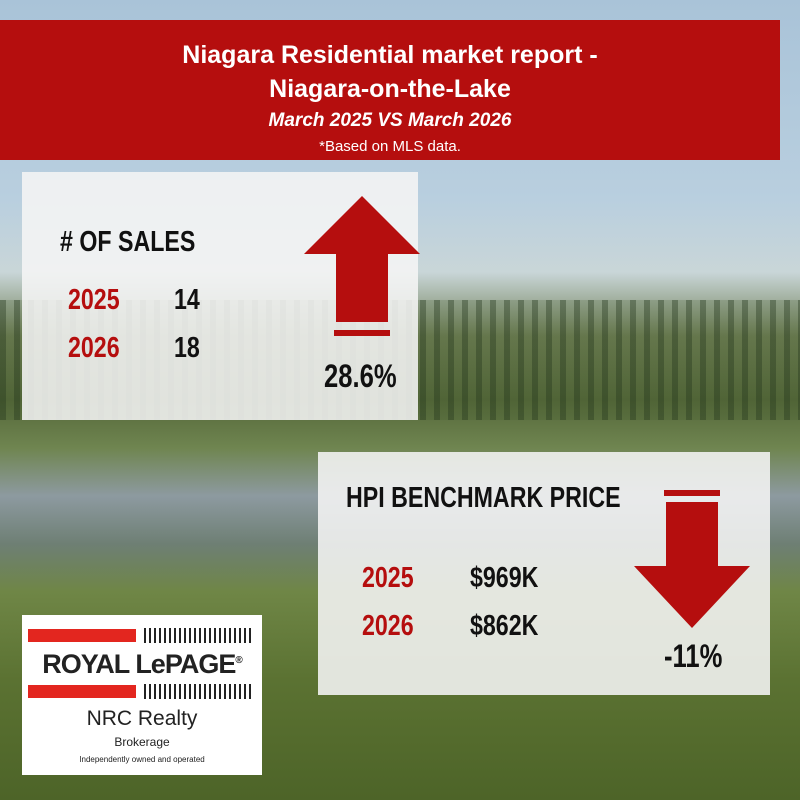 The height and width of the screenshot is (800, 800). What do you see at coordinates (128, 242) in the screenshot?
I see `sales-heading: # OF SALES` at bounding box center [128, 242].